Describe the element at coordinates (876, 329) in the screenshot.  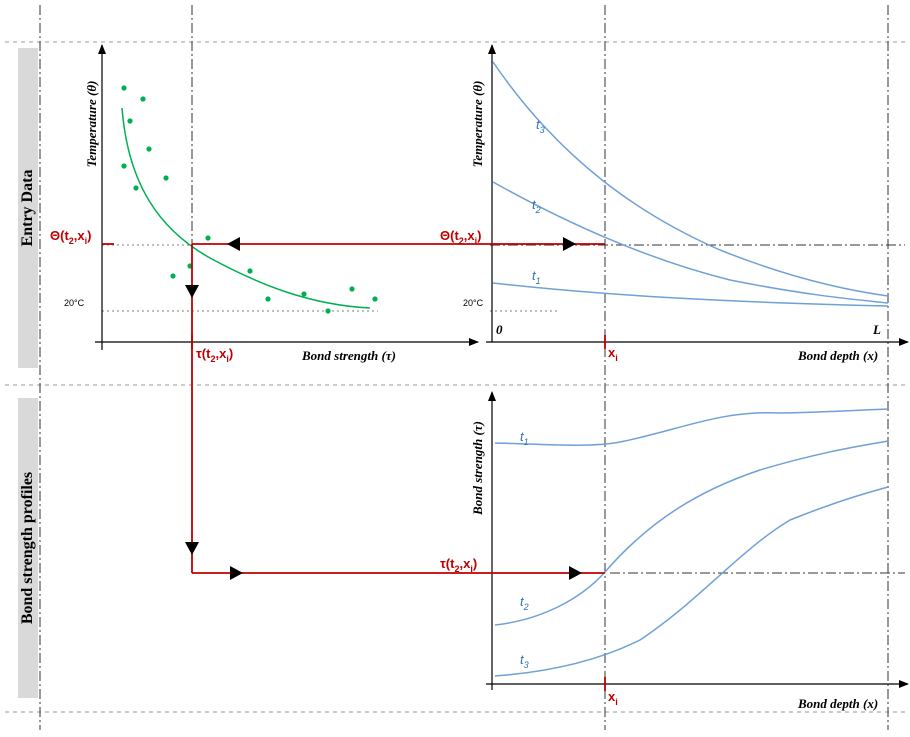
I see `length-label: L` at that location.